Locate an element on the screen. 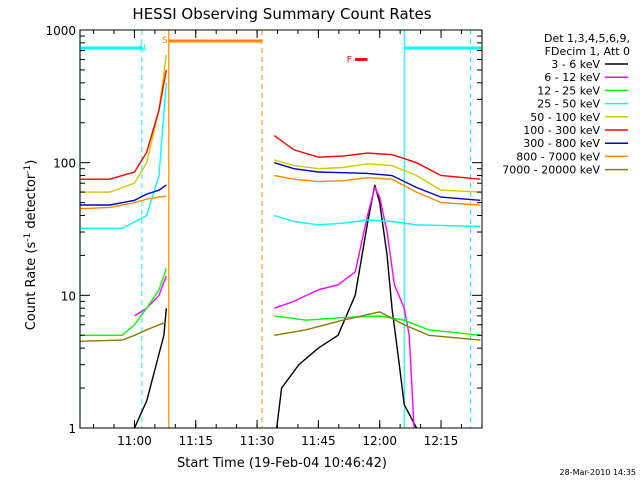 This screenshot has height=480, width=640. y-axis-label-mid: detector is located at coordinates (31, 203).